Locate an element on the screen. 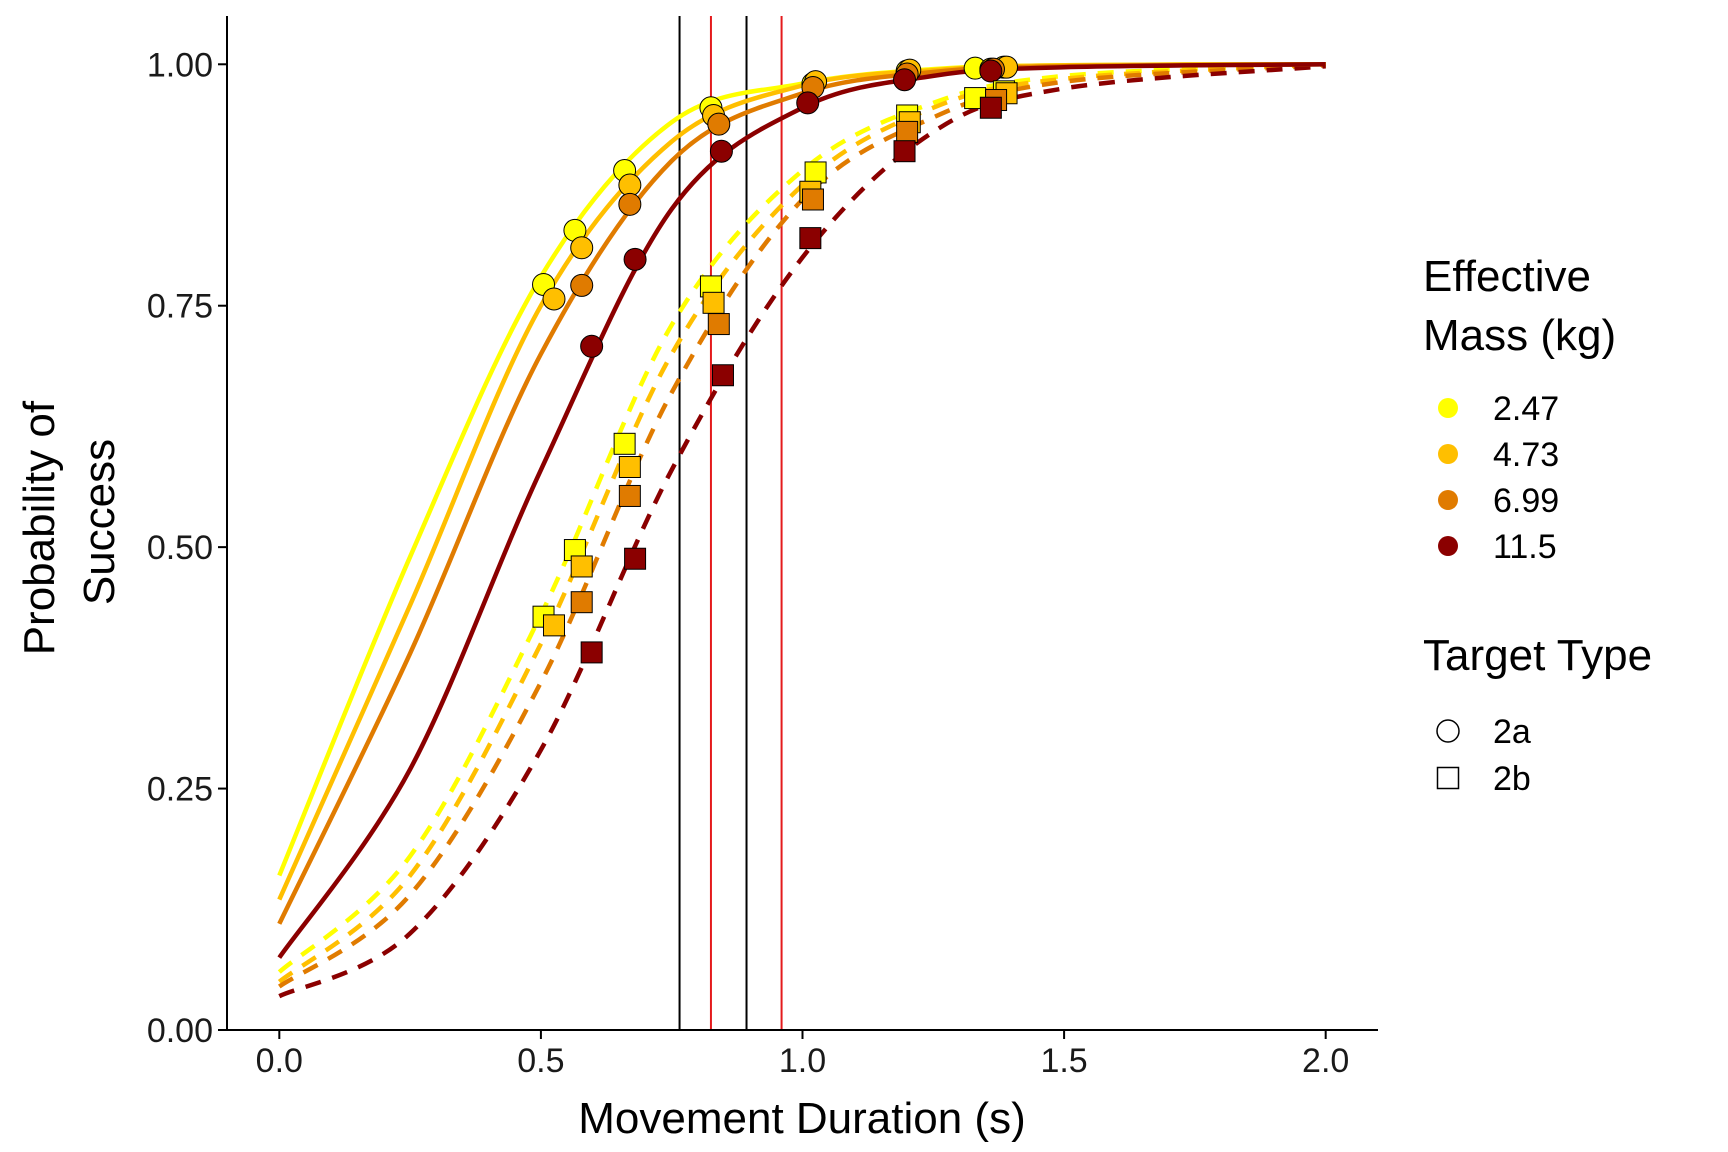 The image size is (1728, 1152). y-tick-label-1: 0.00 is located at coordinates (180, 1031).